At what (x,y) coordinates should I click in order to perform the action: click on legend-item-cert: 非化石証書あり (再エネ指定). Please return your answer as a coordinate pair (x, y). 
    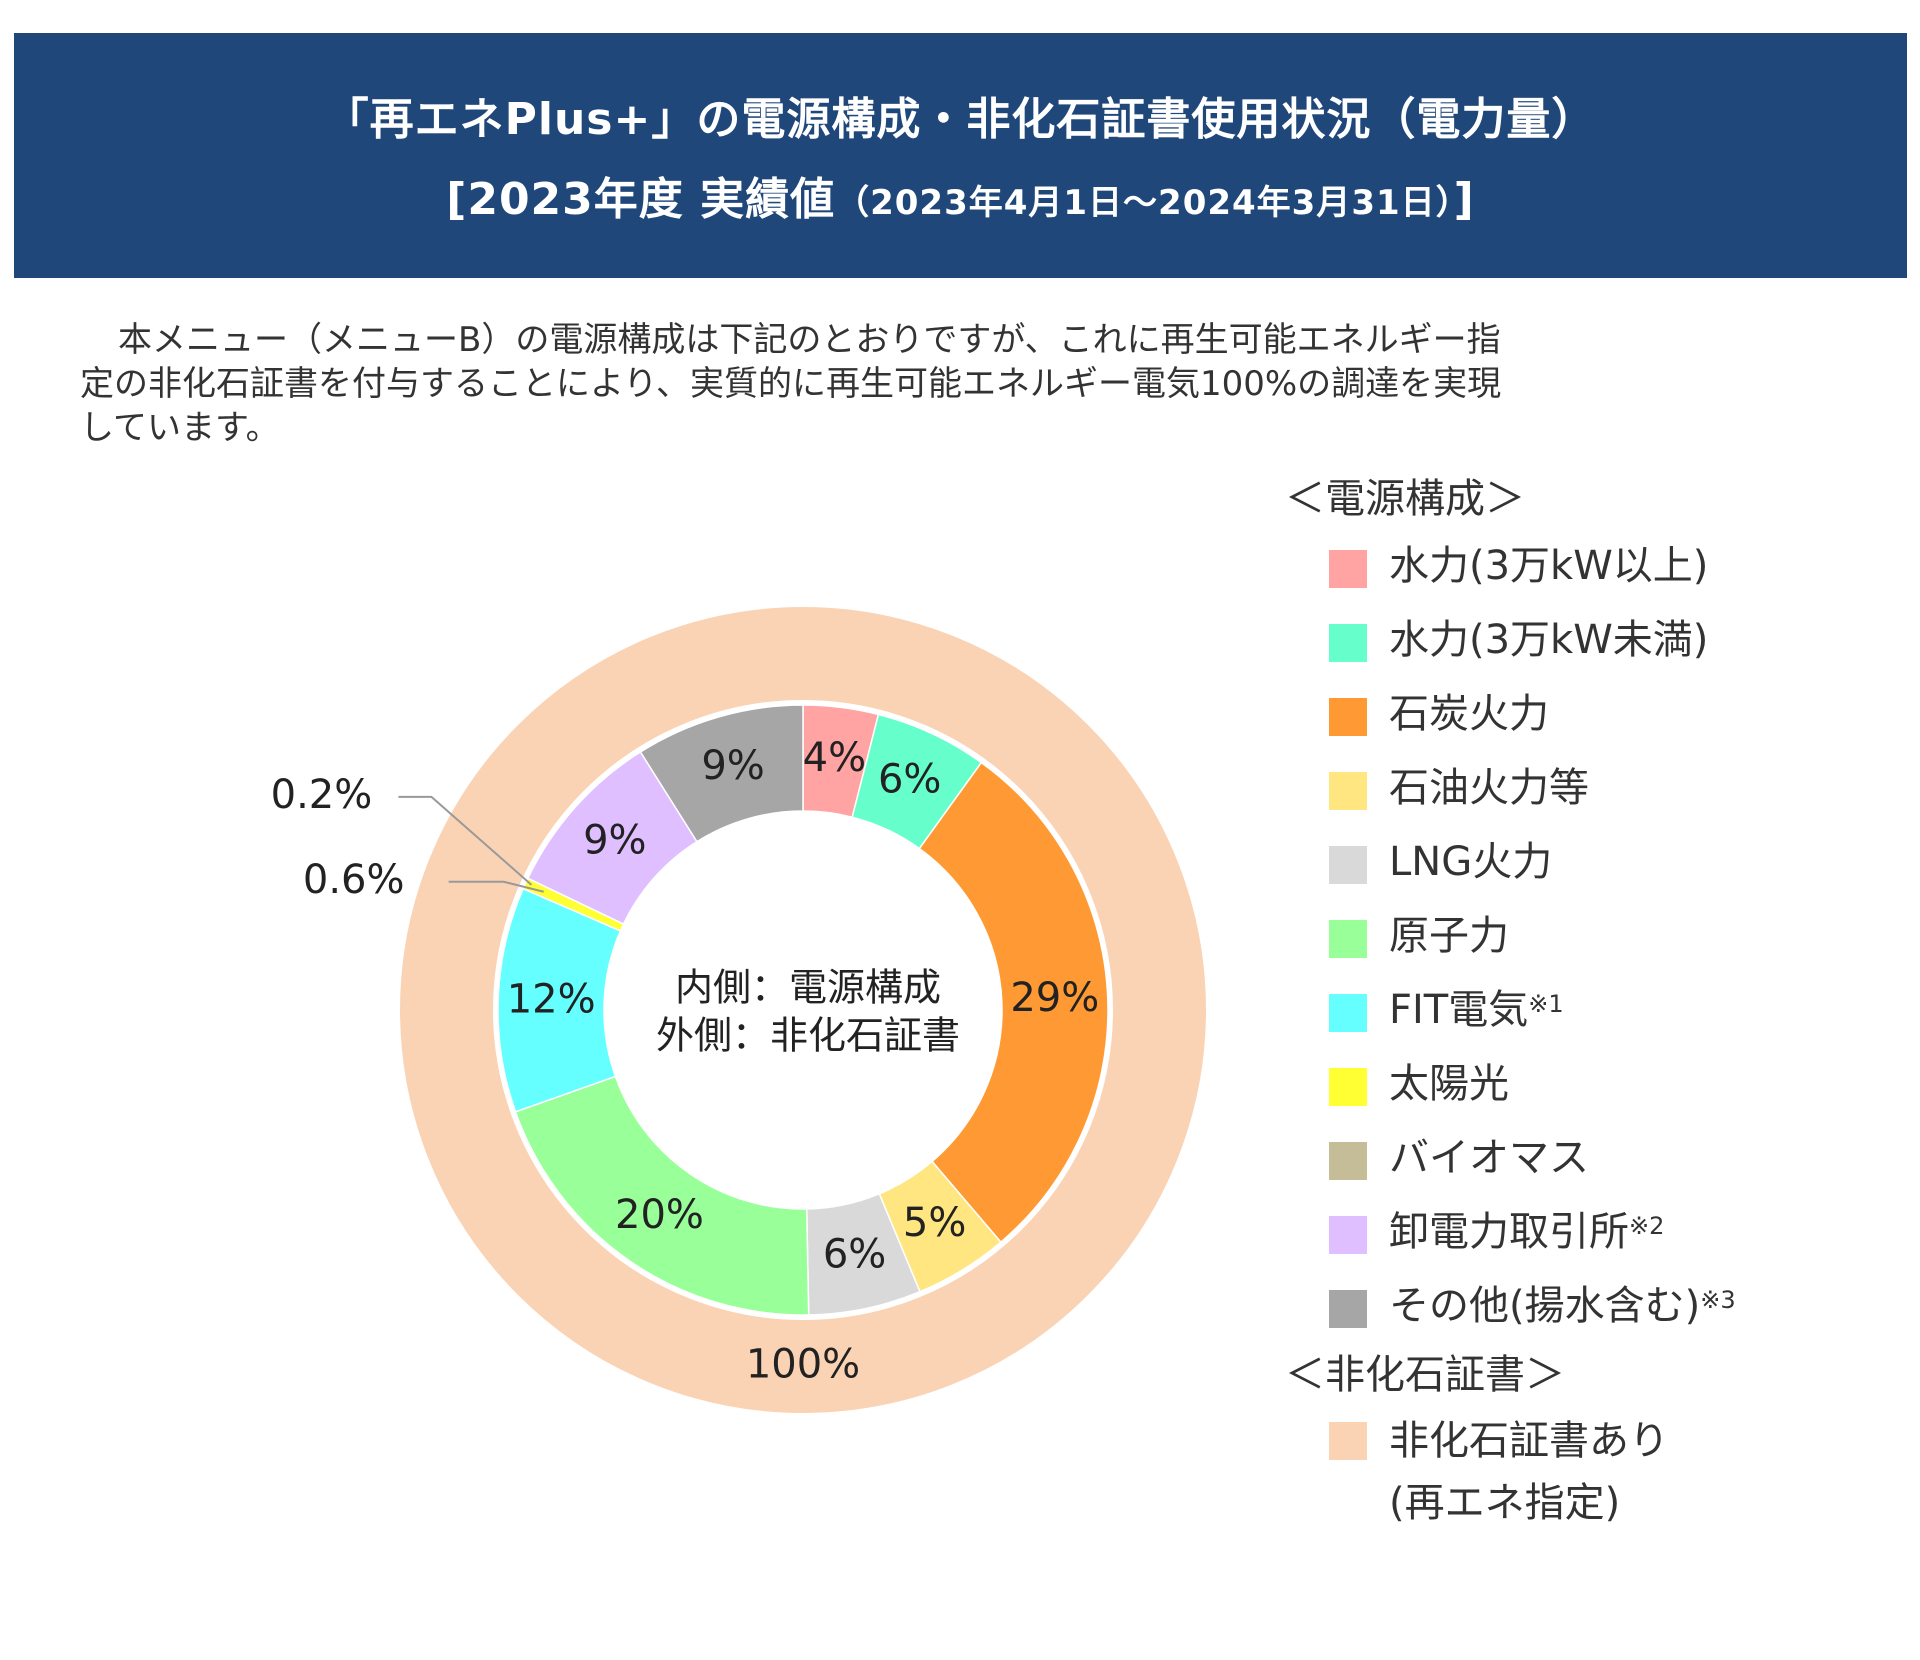
    Looking at the image, I should click on (1595, 1471).